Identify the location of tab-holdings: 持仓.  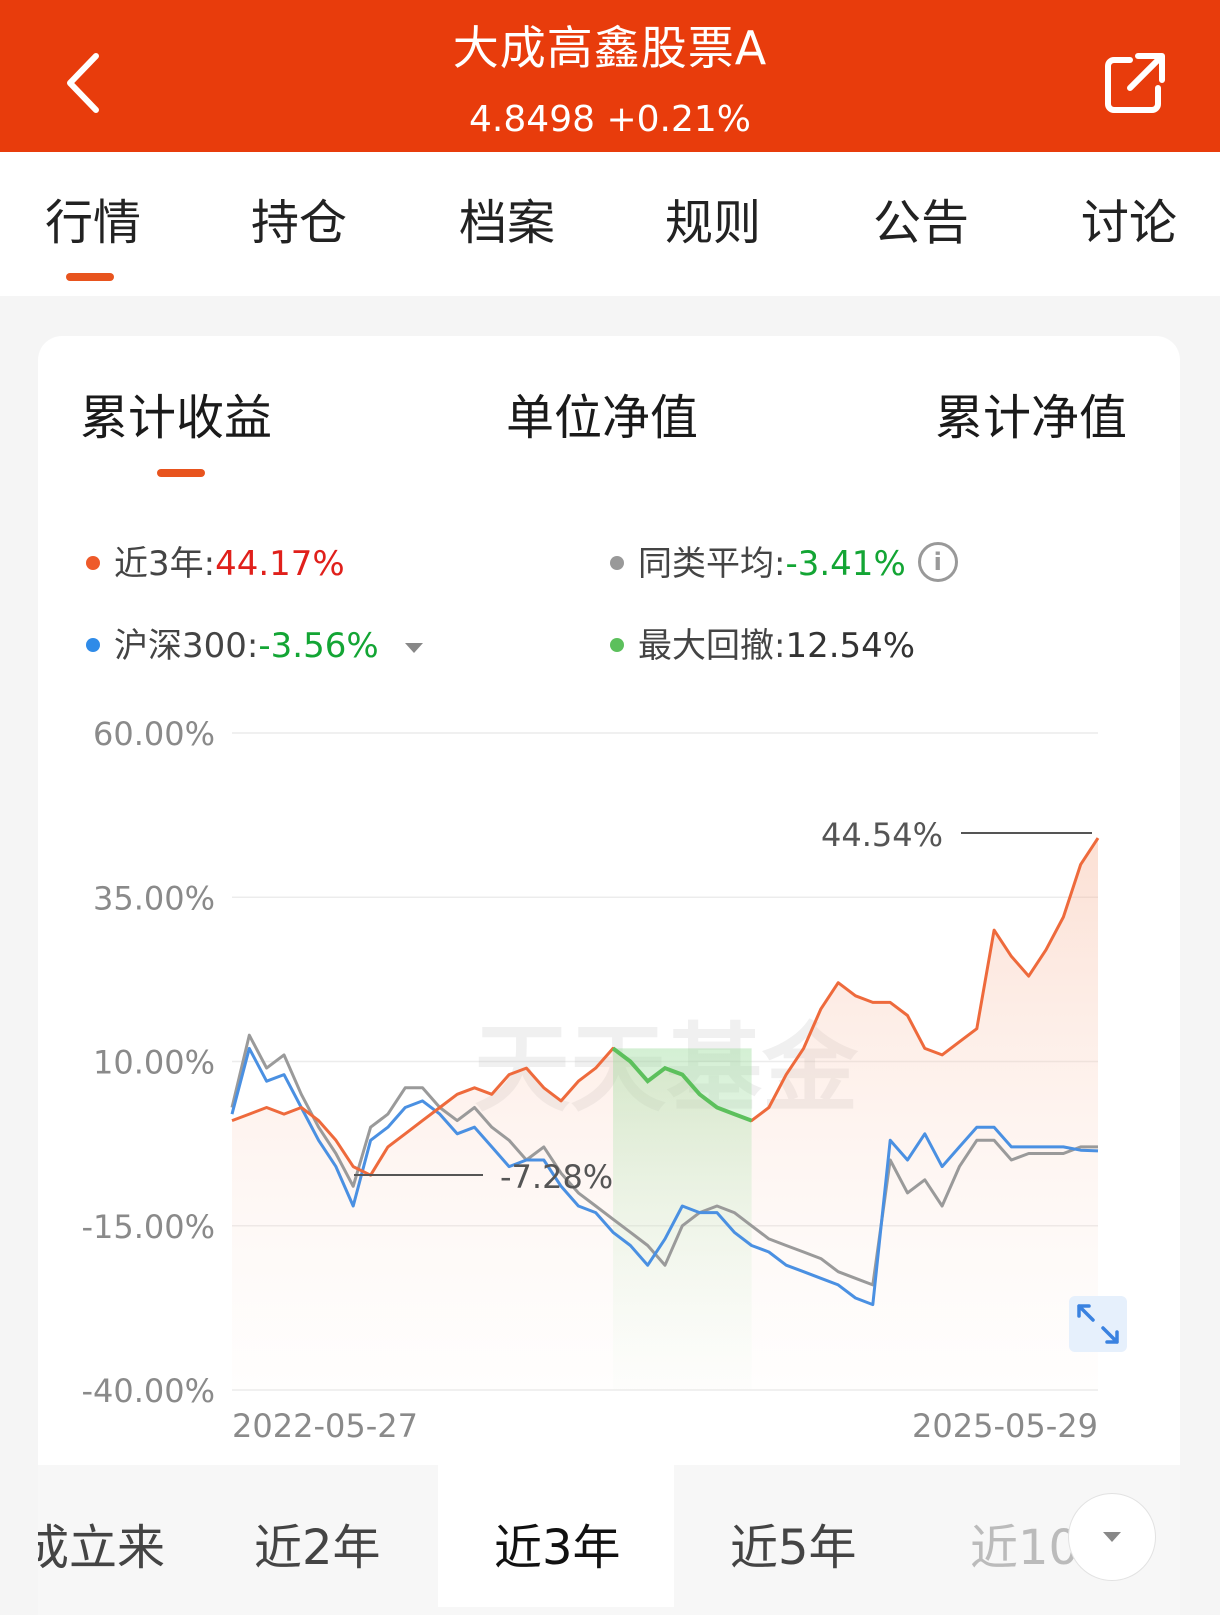
(298, 223).